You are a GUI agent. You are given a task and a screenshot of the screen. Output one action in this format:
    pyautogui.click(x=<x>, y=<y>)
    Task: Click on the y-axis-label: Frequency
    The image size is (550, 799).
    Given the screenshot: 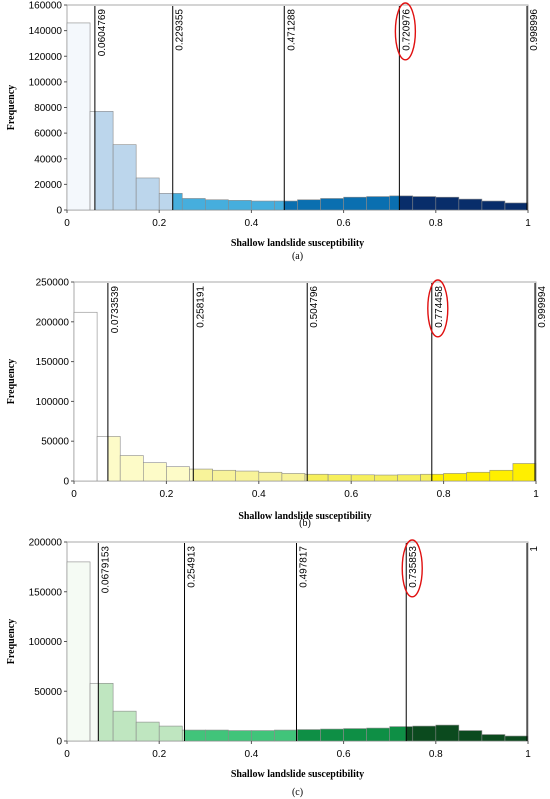 What is the action you would take?
    pyautogui.click(x=11, y=641)
    